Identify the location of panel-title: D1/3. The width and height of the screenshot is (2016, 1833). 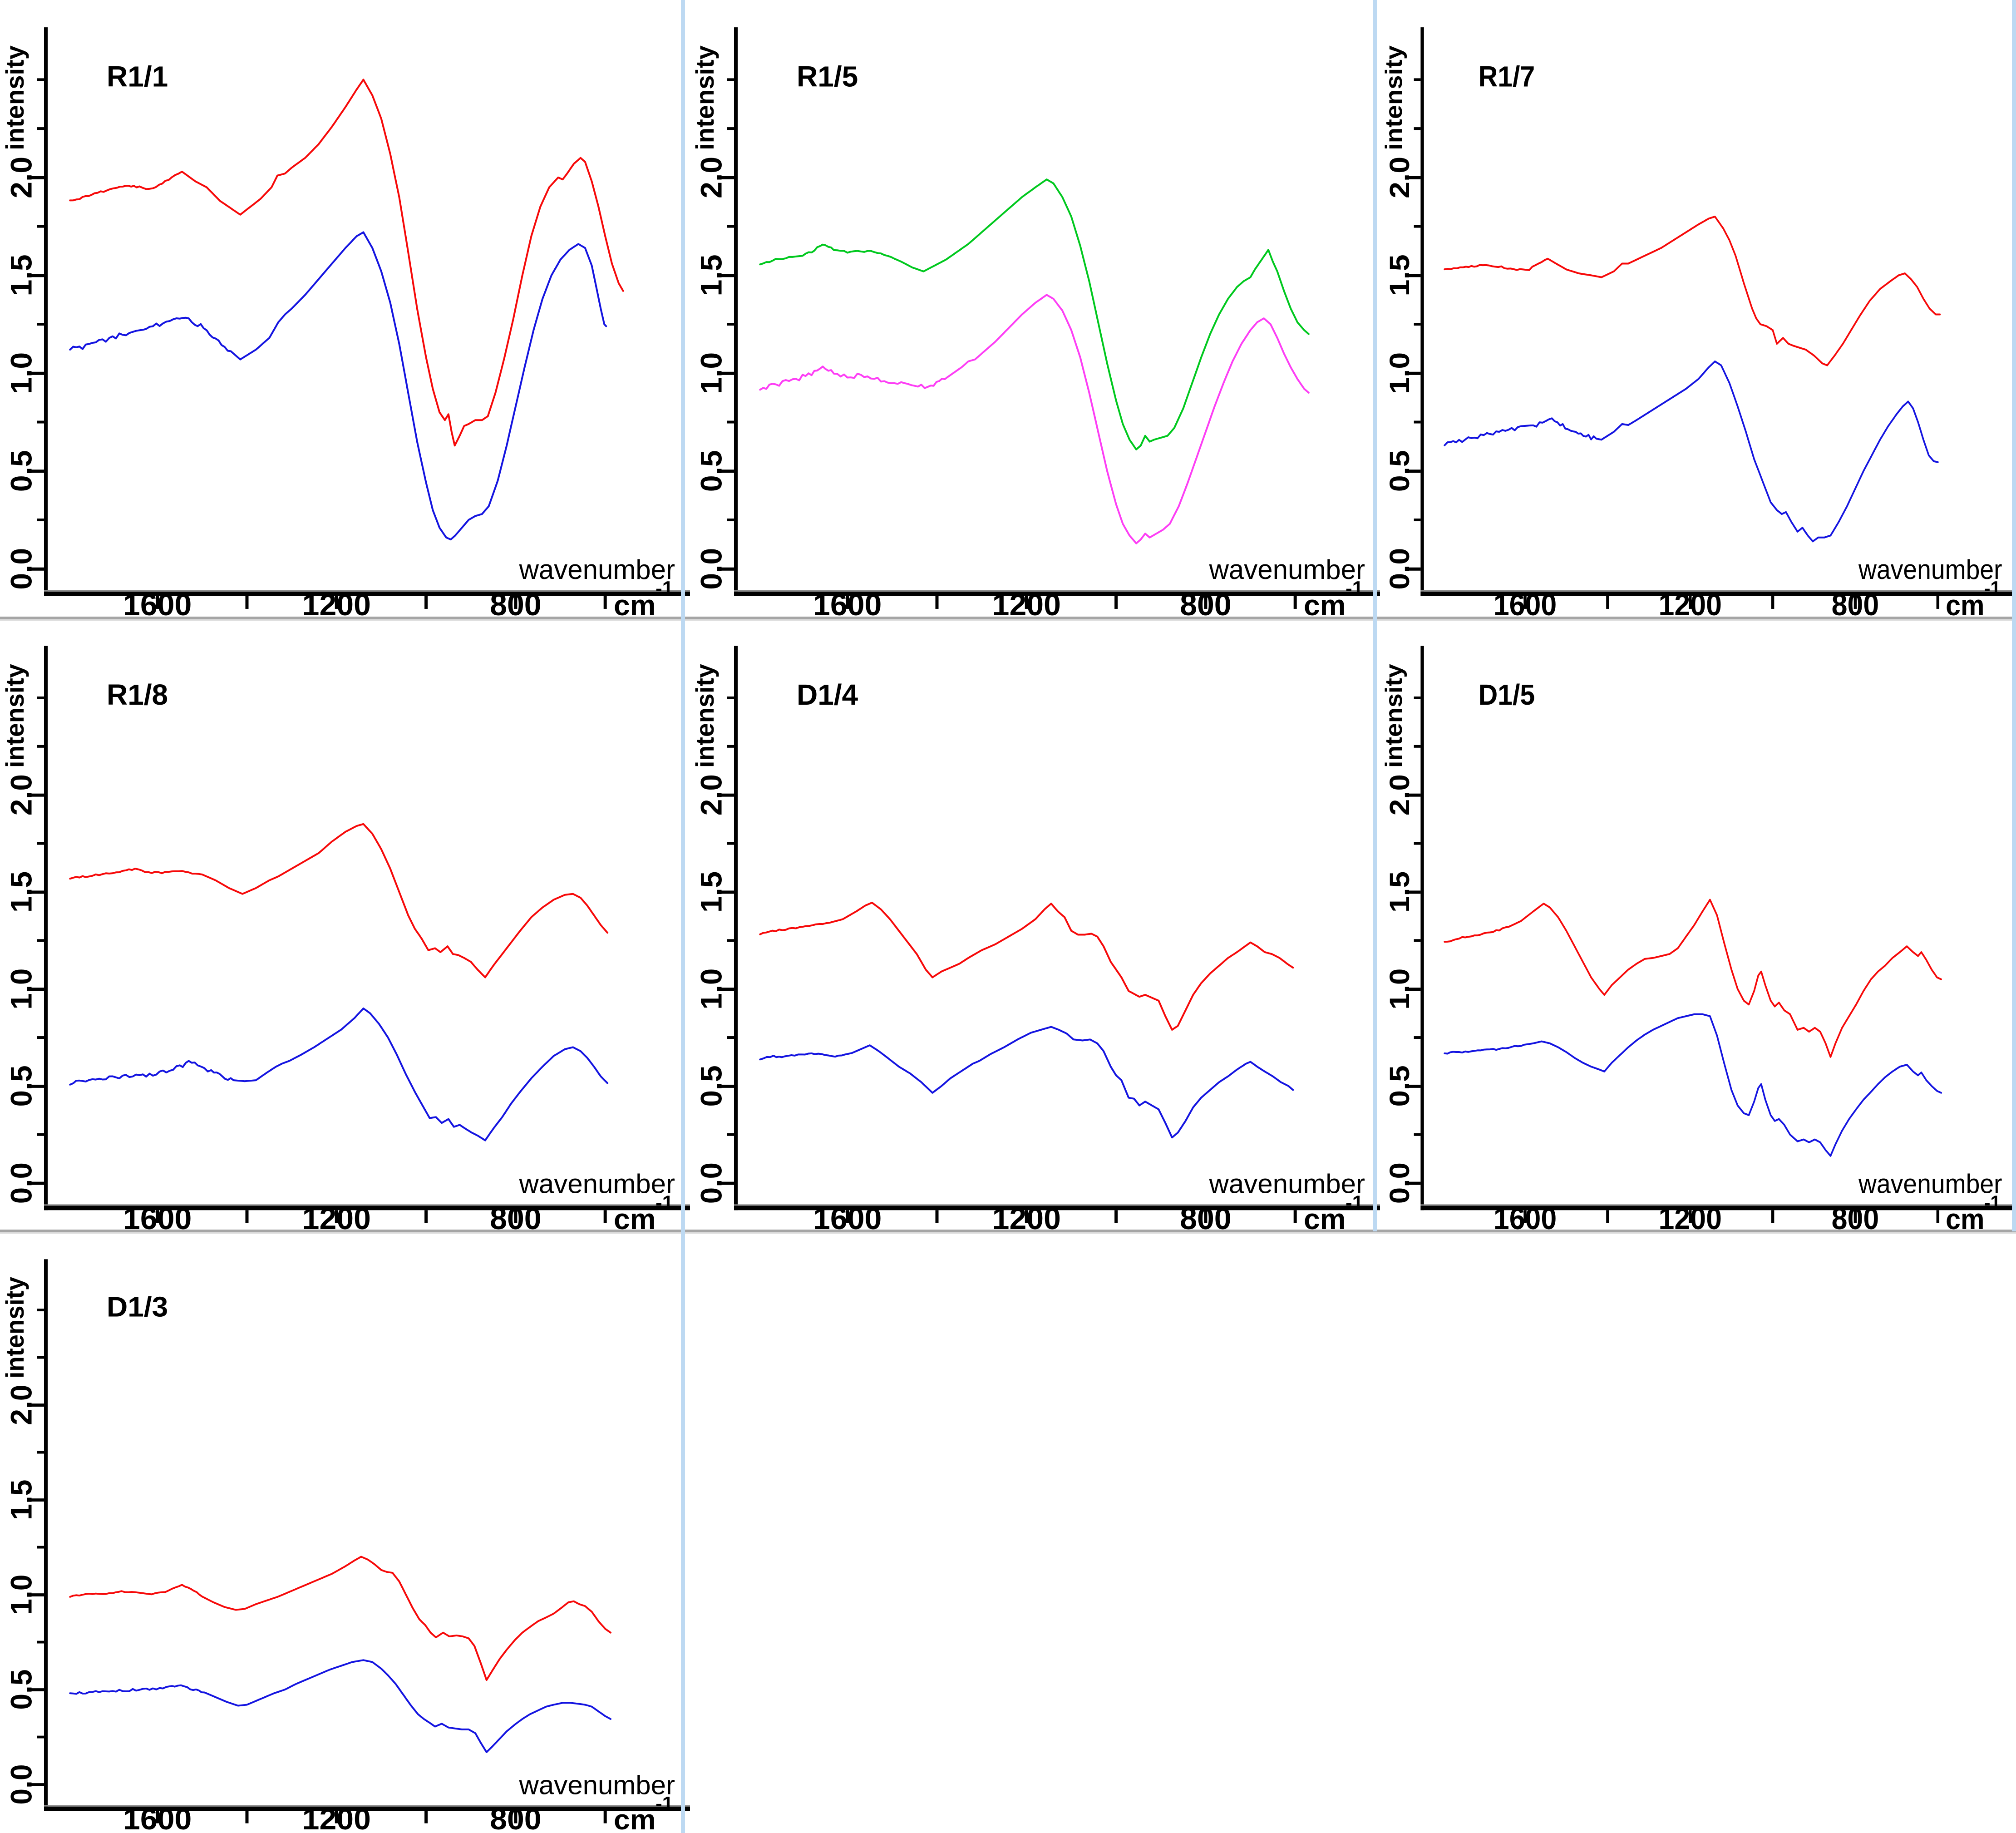
(137, 1307).